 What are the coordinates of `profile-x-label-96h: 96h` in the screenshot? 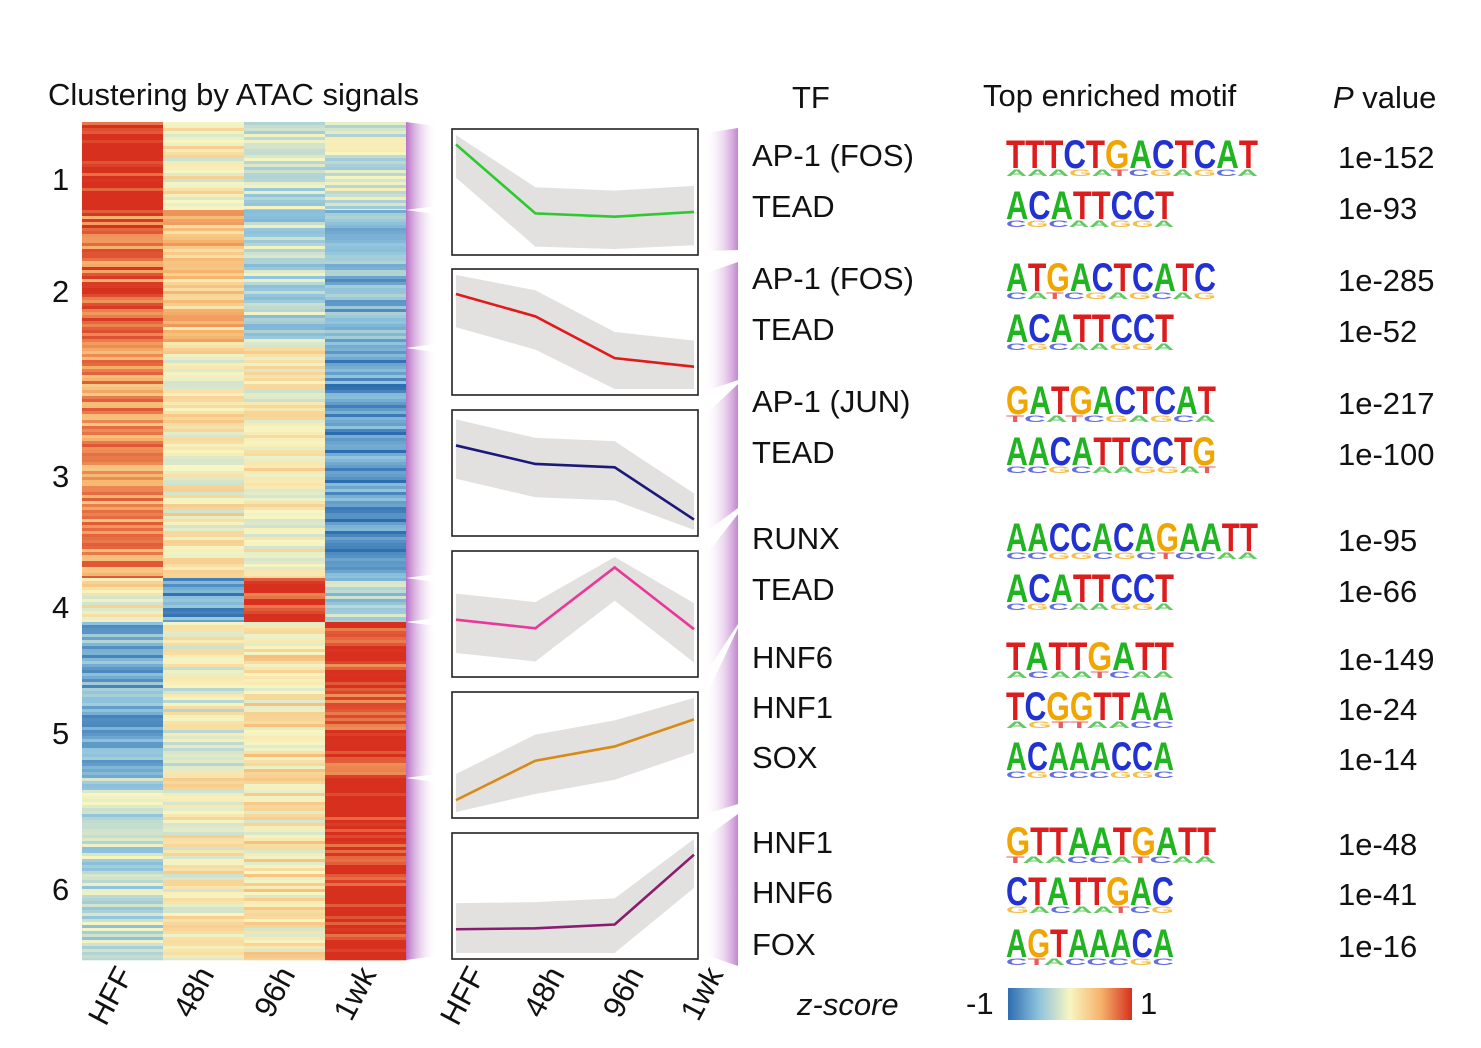 It's located at (623, 992).